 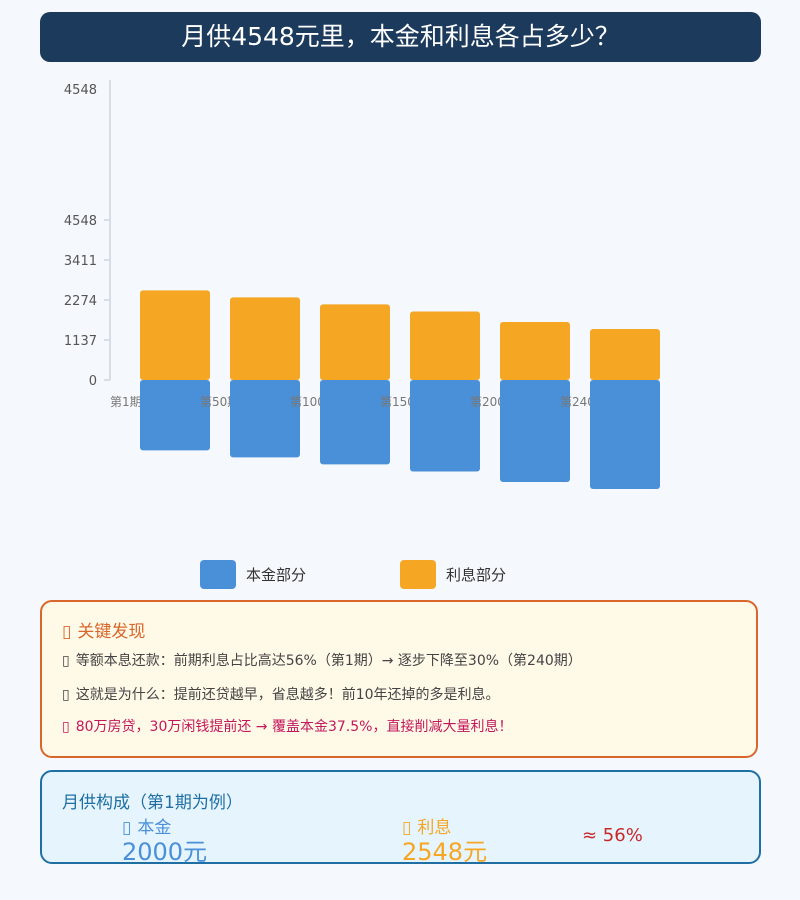 I want to click on lightbulb-icon: ▯, so click(x=66, y=695).